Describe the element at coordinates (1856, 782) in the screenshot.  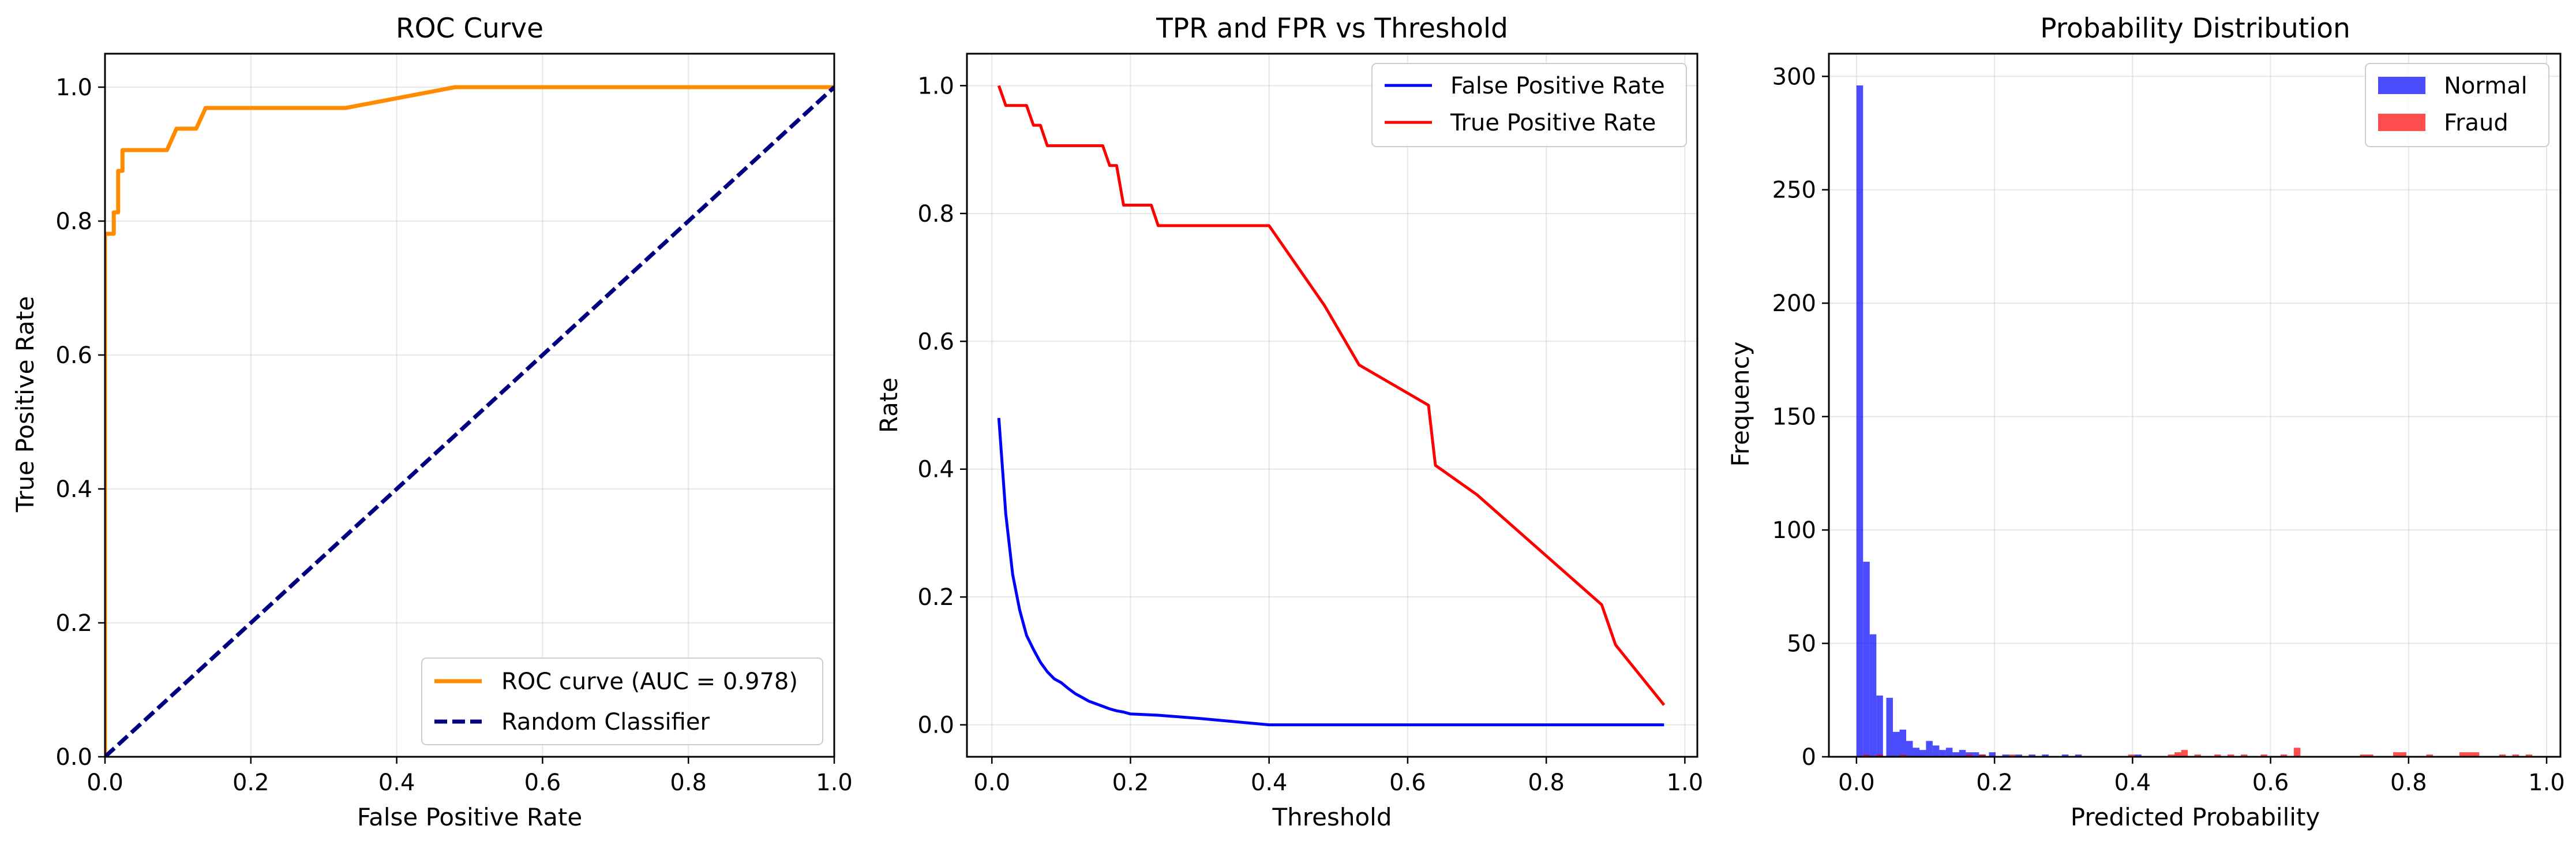
I see `histogram-x-tick-label: 0.0` at that location.